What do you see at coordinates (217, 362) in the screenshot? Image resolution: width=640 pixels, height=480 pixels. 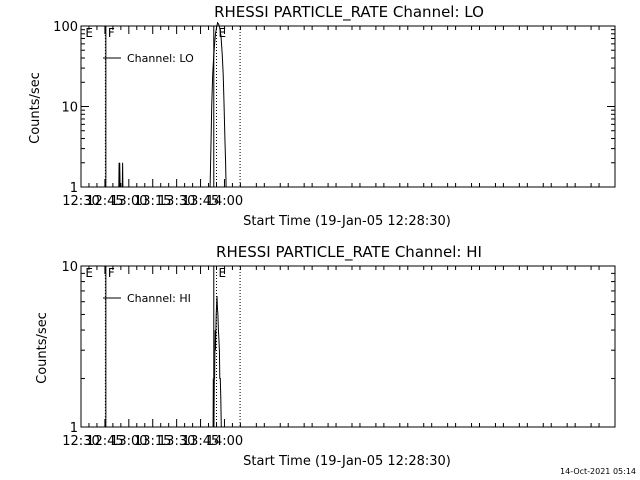 I see `series-line-hi` at bounding box center [217, 362].